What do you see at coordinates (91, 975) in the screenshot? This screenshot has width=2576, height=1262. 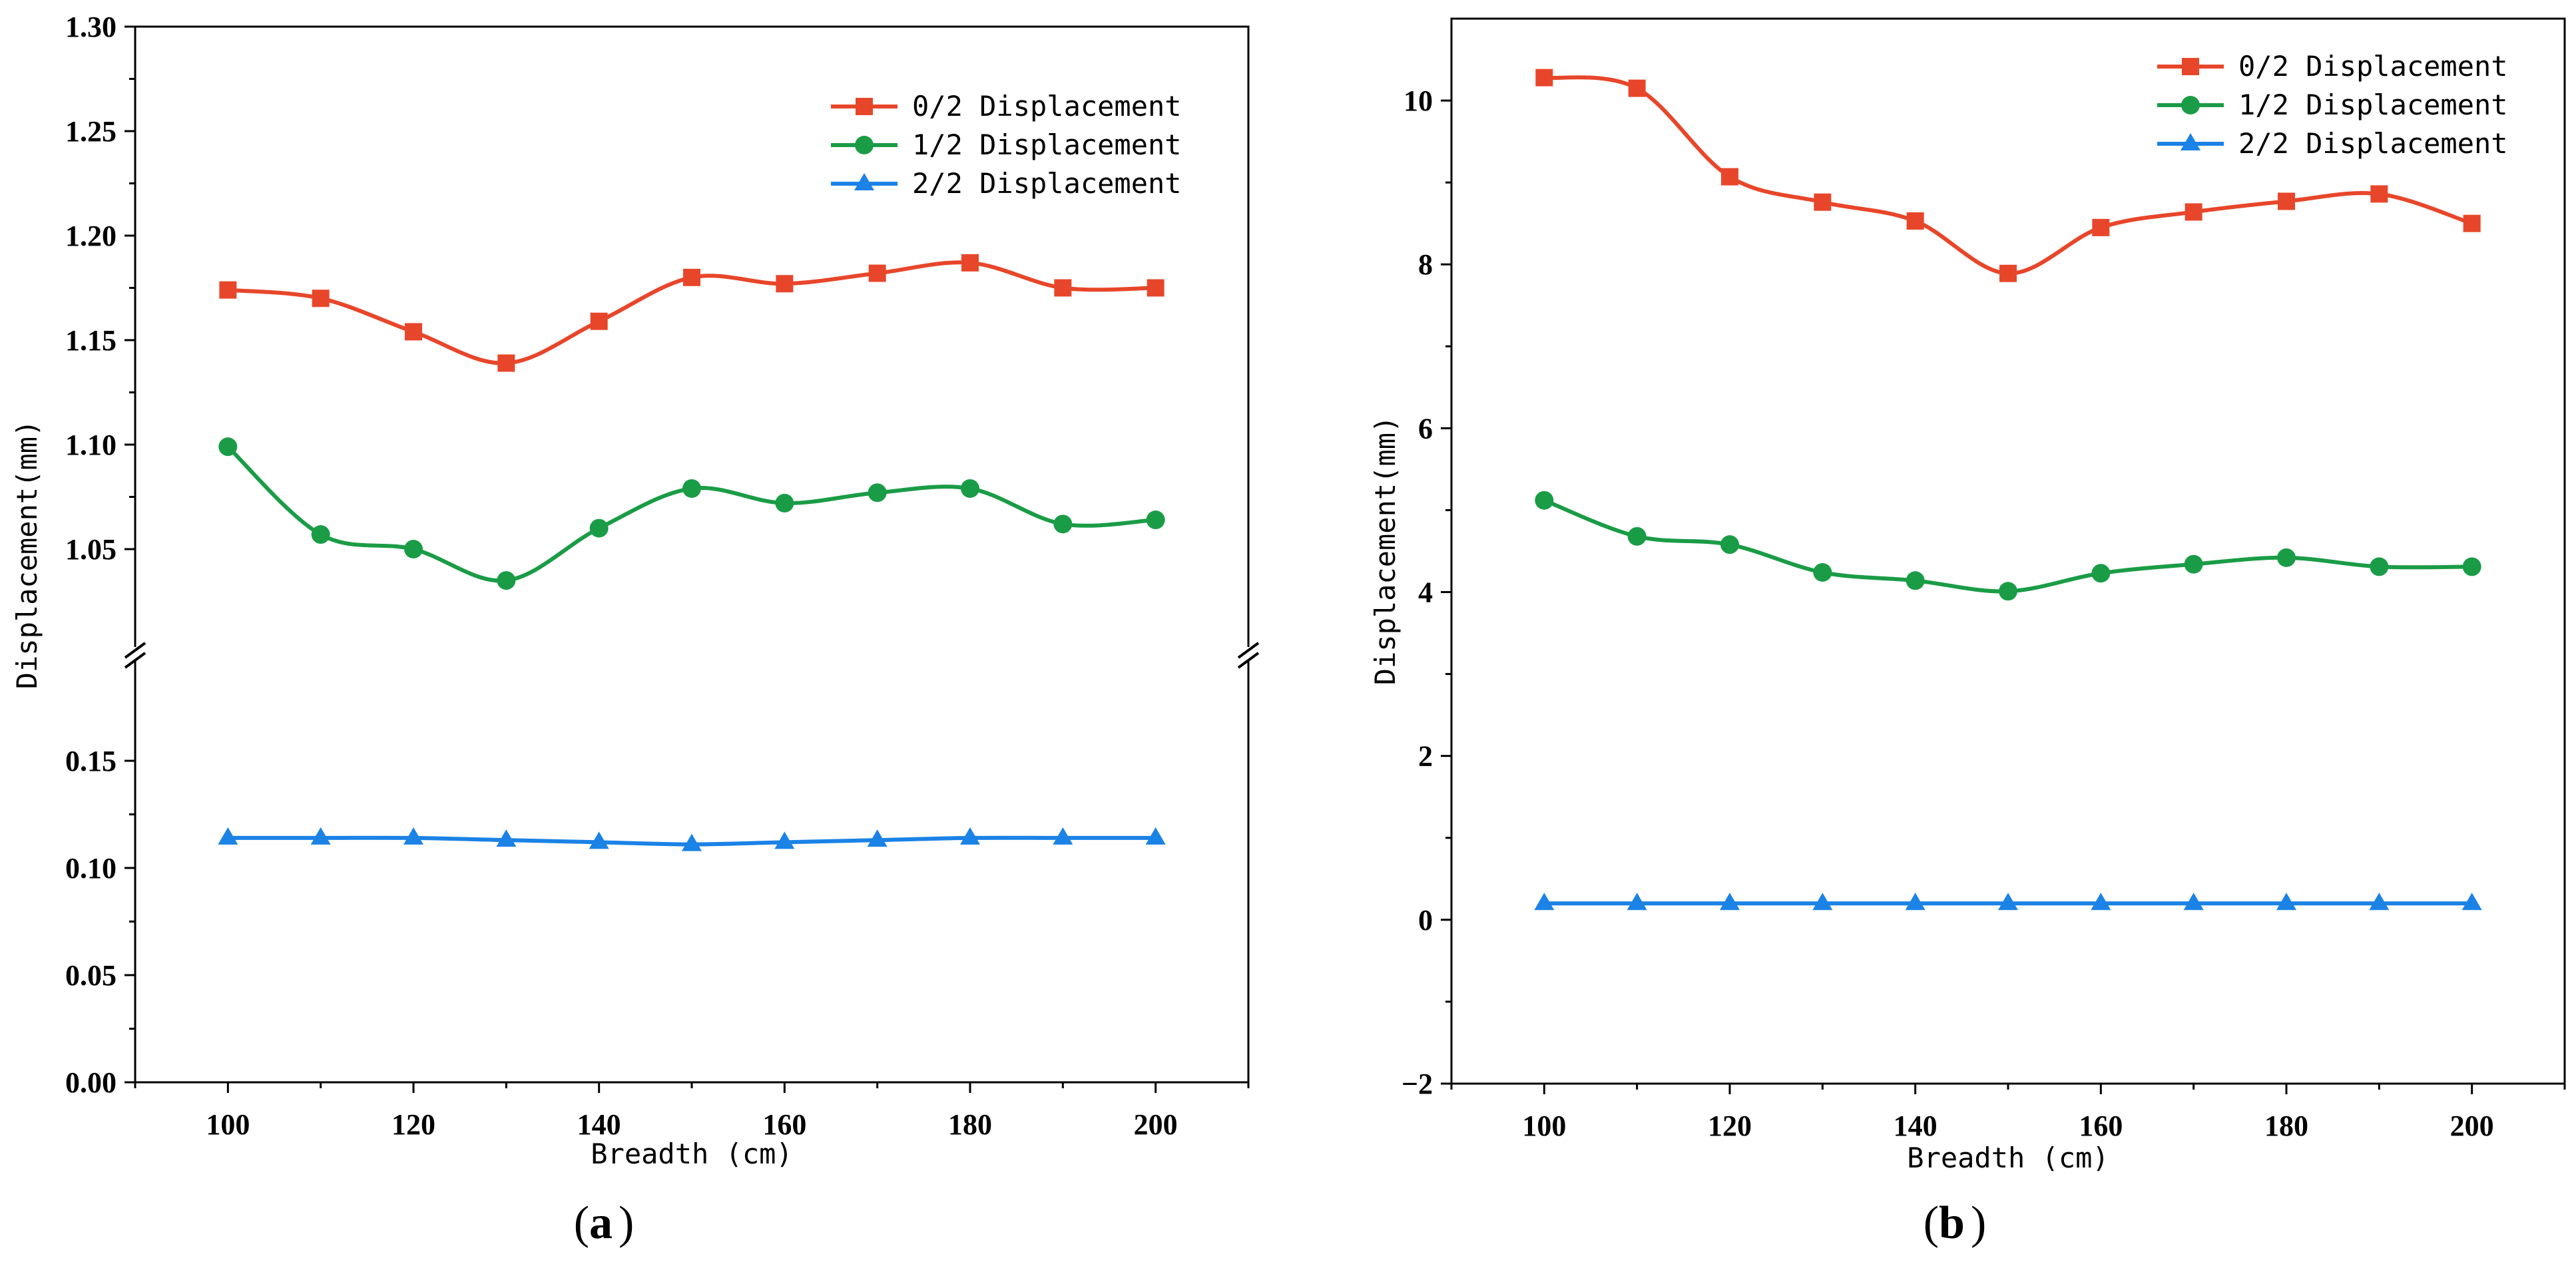 I see `panel-a-y-tick-label: 0.05` at bounding box center [91, 975].